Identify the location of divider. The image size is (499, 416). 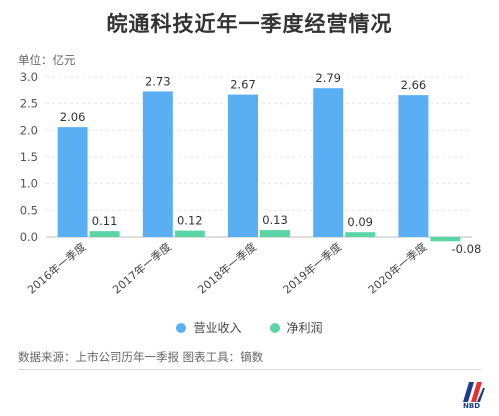
(249, 369).